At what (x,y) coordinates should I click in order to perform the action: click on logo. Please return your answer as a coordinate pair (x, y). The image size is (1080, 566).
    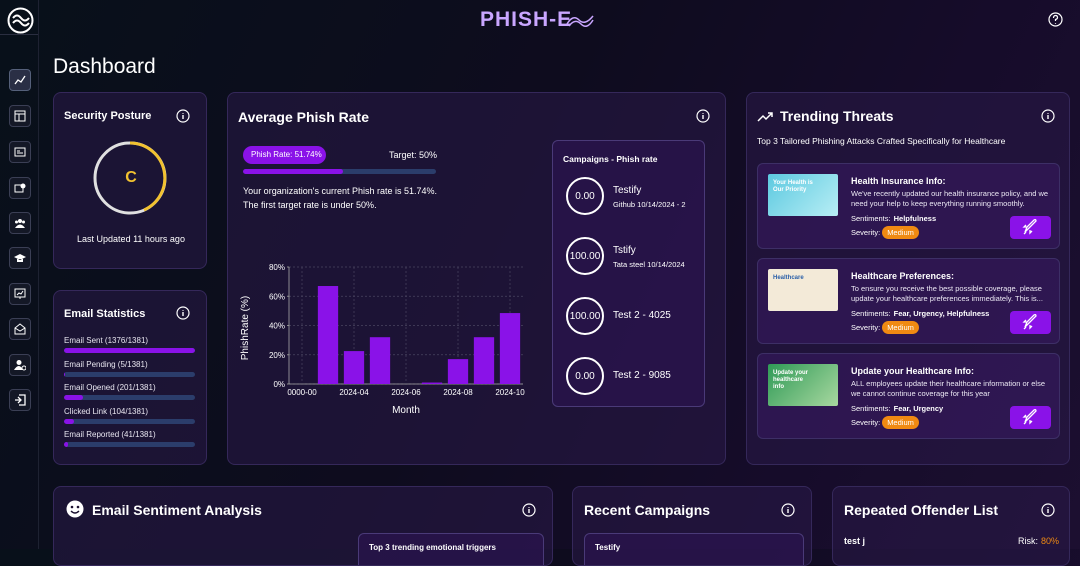
    Looking at the image, I should click on (20, 20).